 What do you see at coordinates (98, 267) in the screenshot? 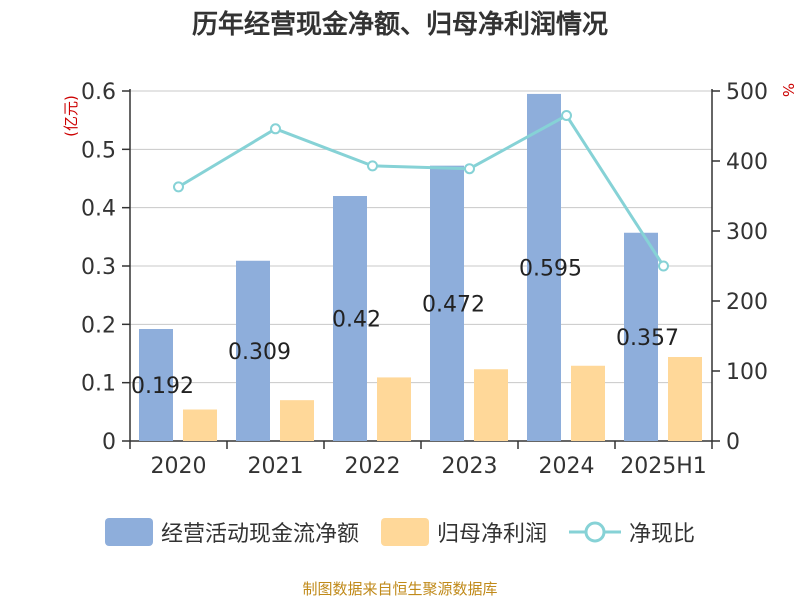
I see `y-left-tick-label: 0.3` at bounding box center [98, 267].